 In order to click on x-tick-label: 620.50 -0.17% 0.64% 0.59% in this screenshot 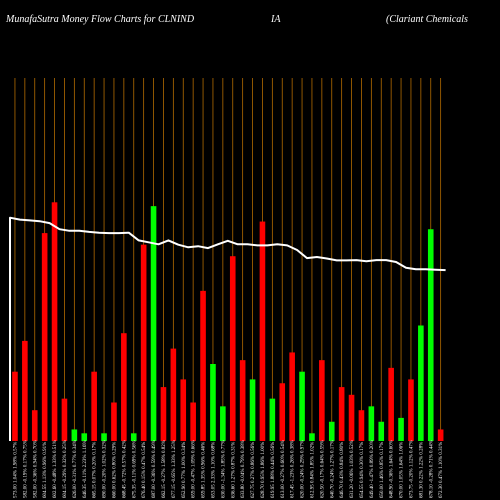, I will do `click(322, 469)`.